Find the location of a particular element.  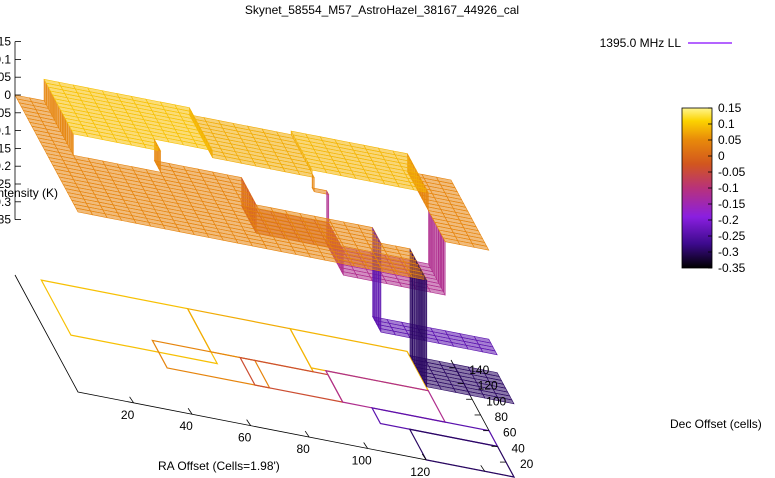

colorbar-tick-label: -0.05 is located at coordinates (732, 172).